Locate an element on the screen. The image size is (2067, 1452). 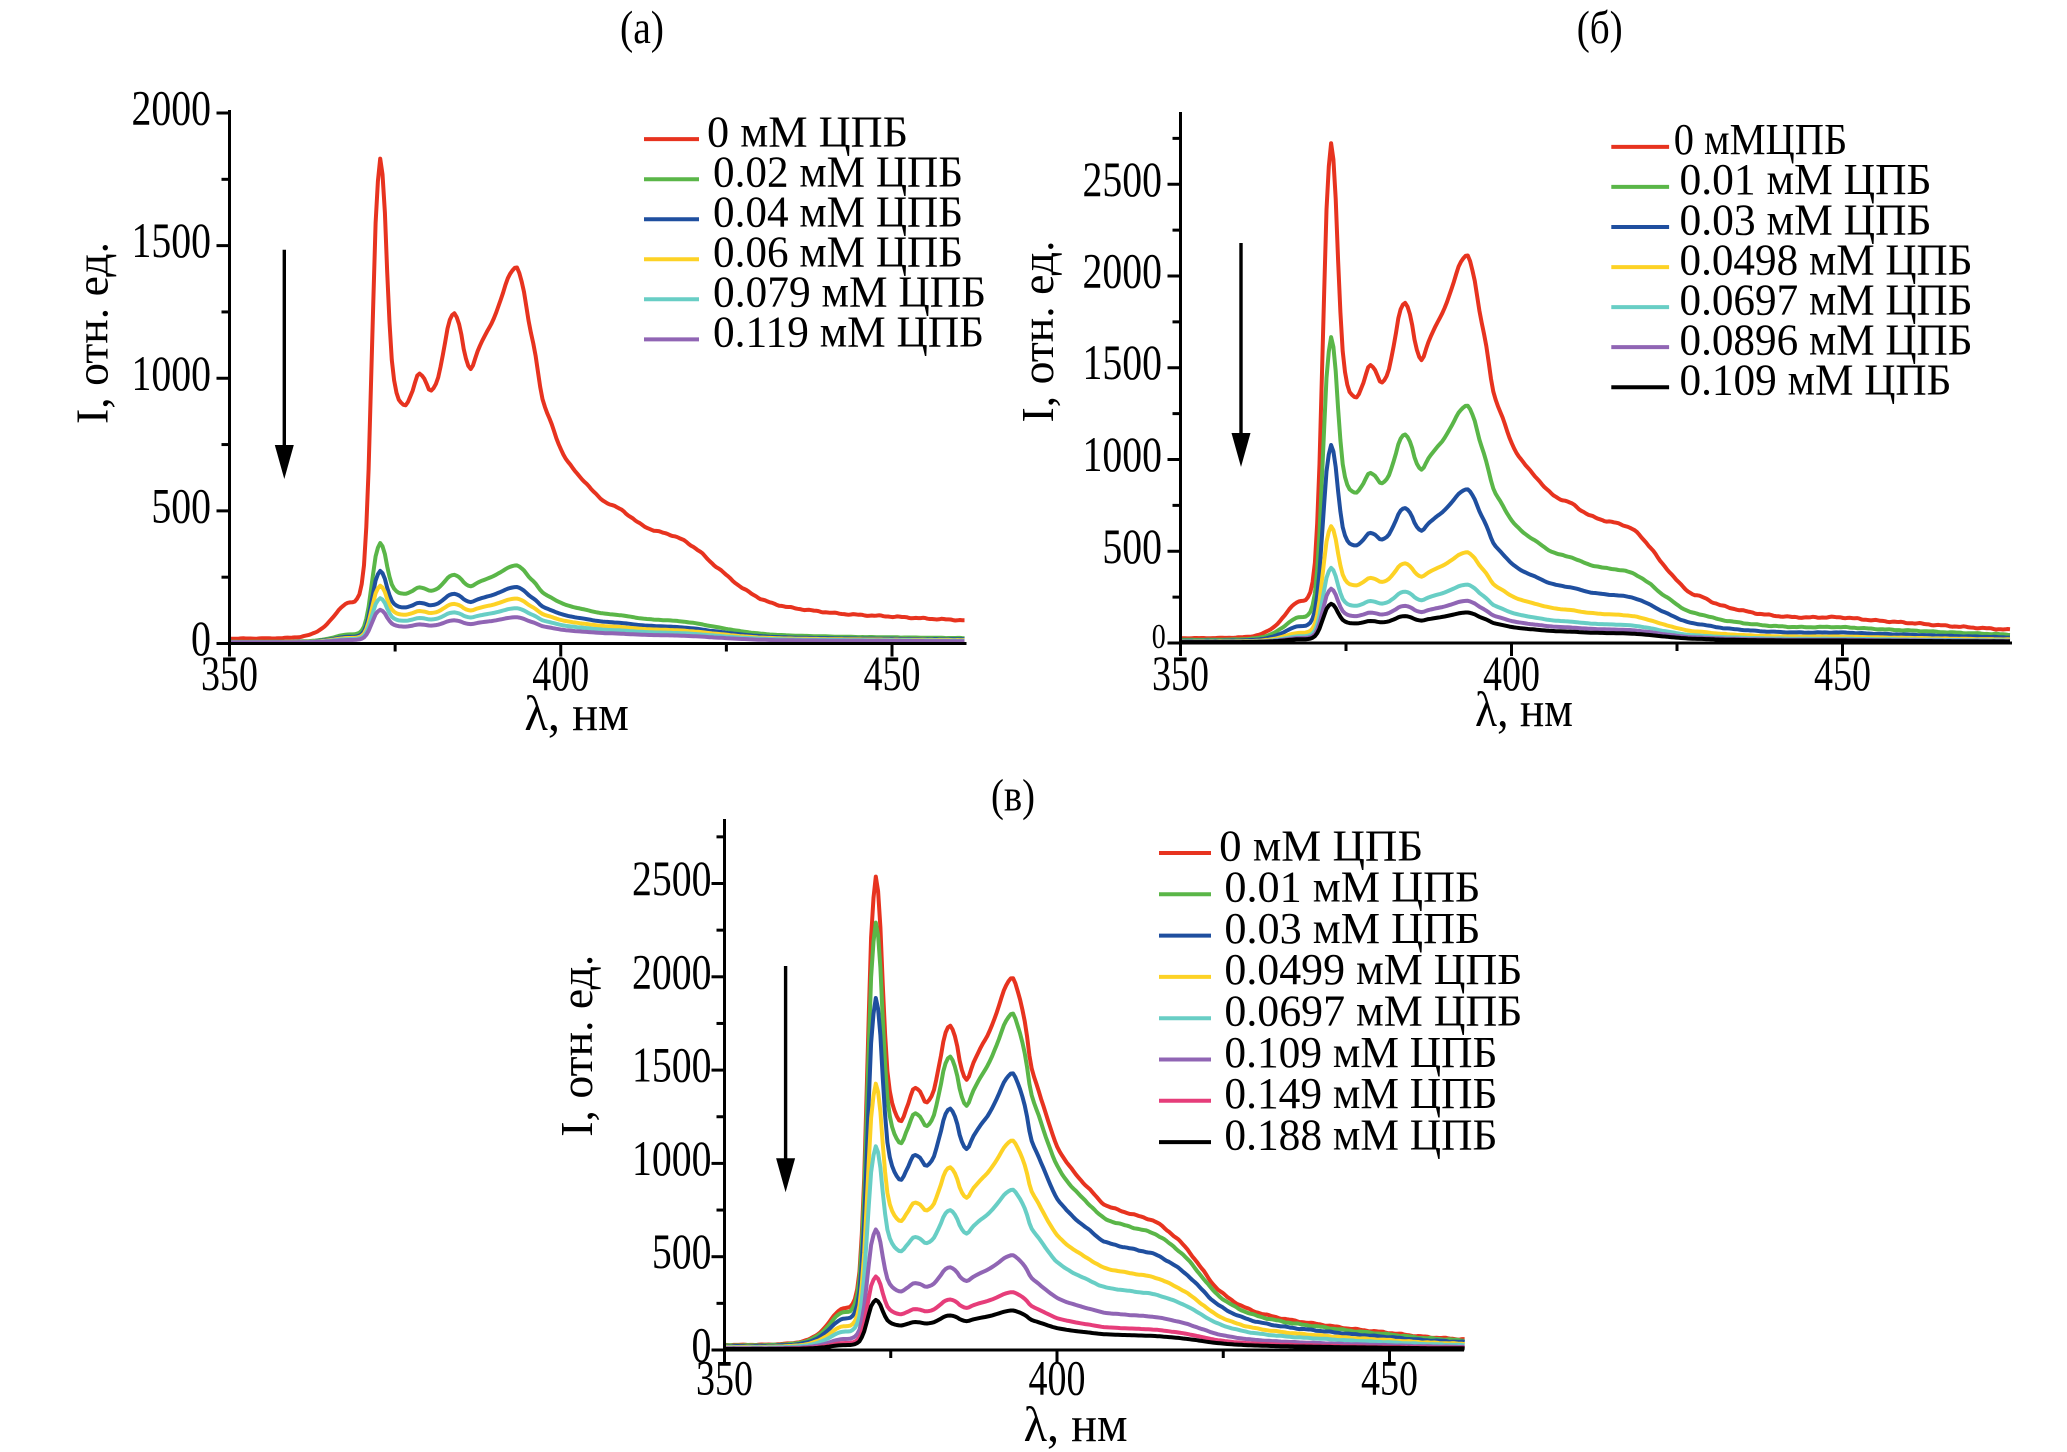
svg-text: 0.149 мМ ЦПБ is located at coordinates (1360, 1093).